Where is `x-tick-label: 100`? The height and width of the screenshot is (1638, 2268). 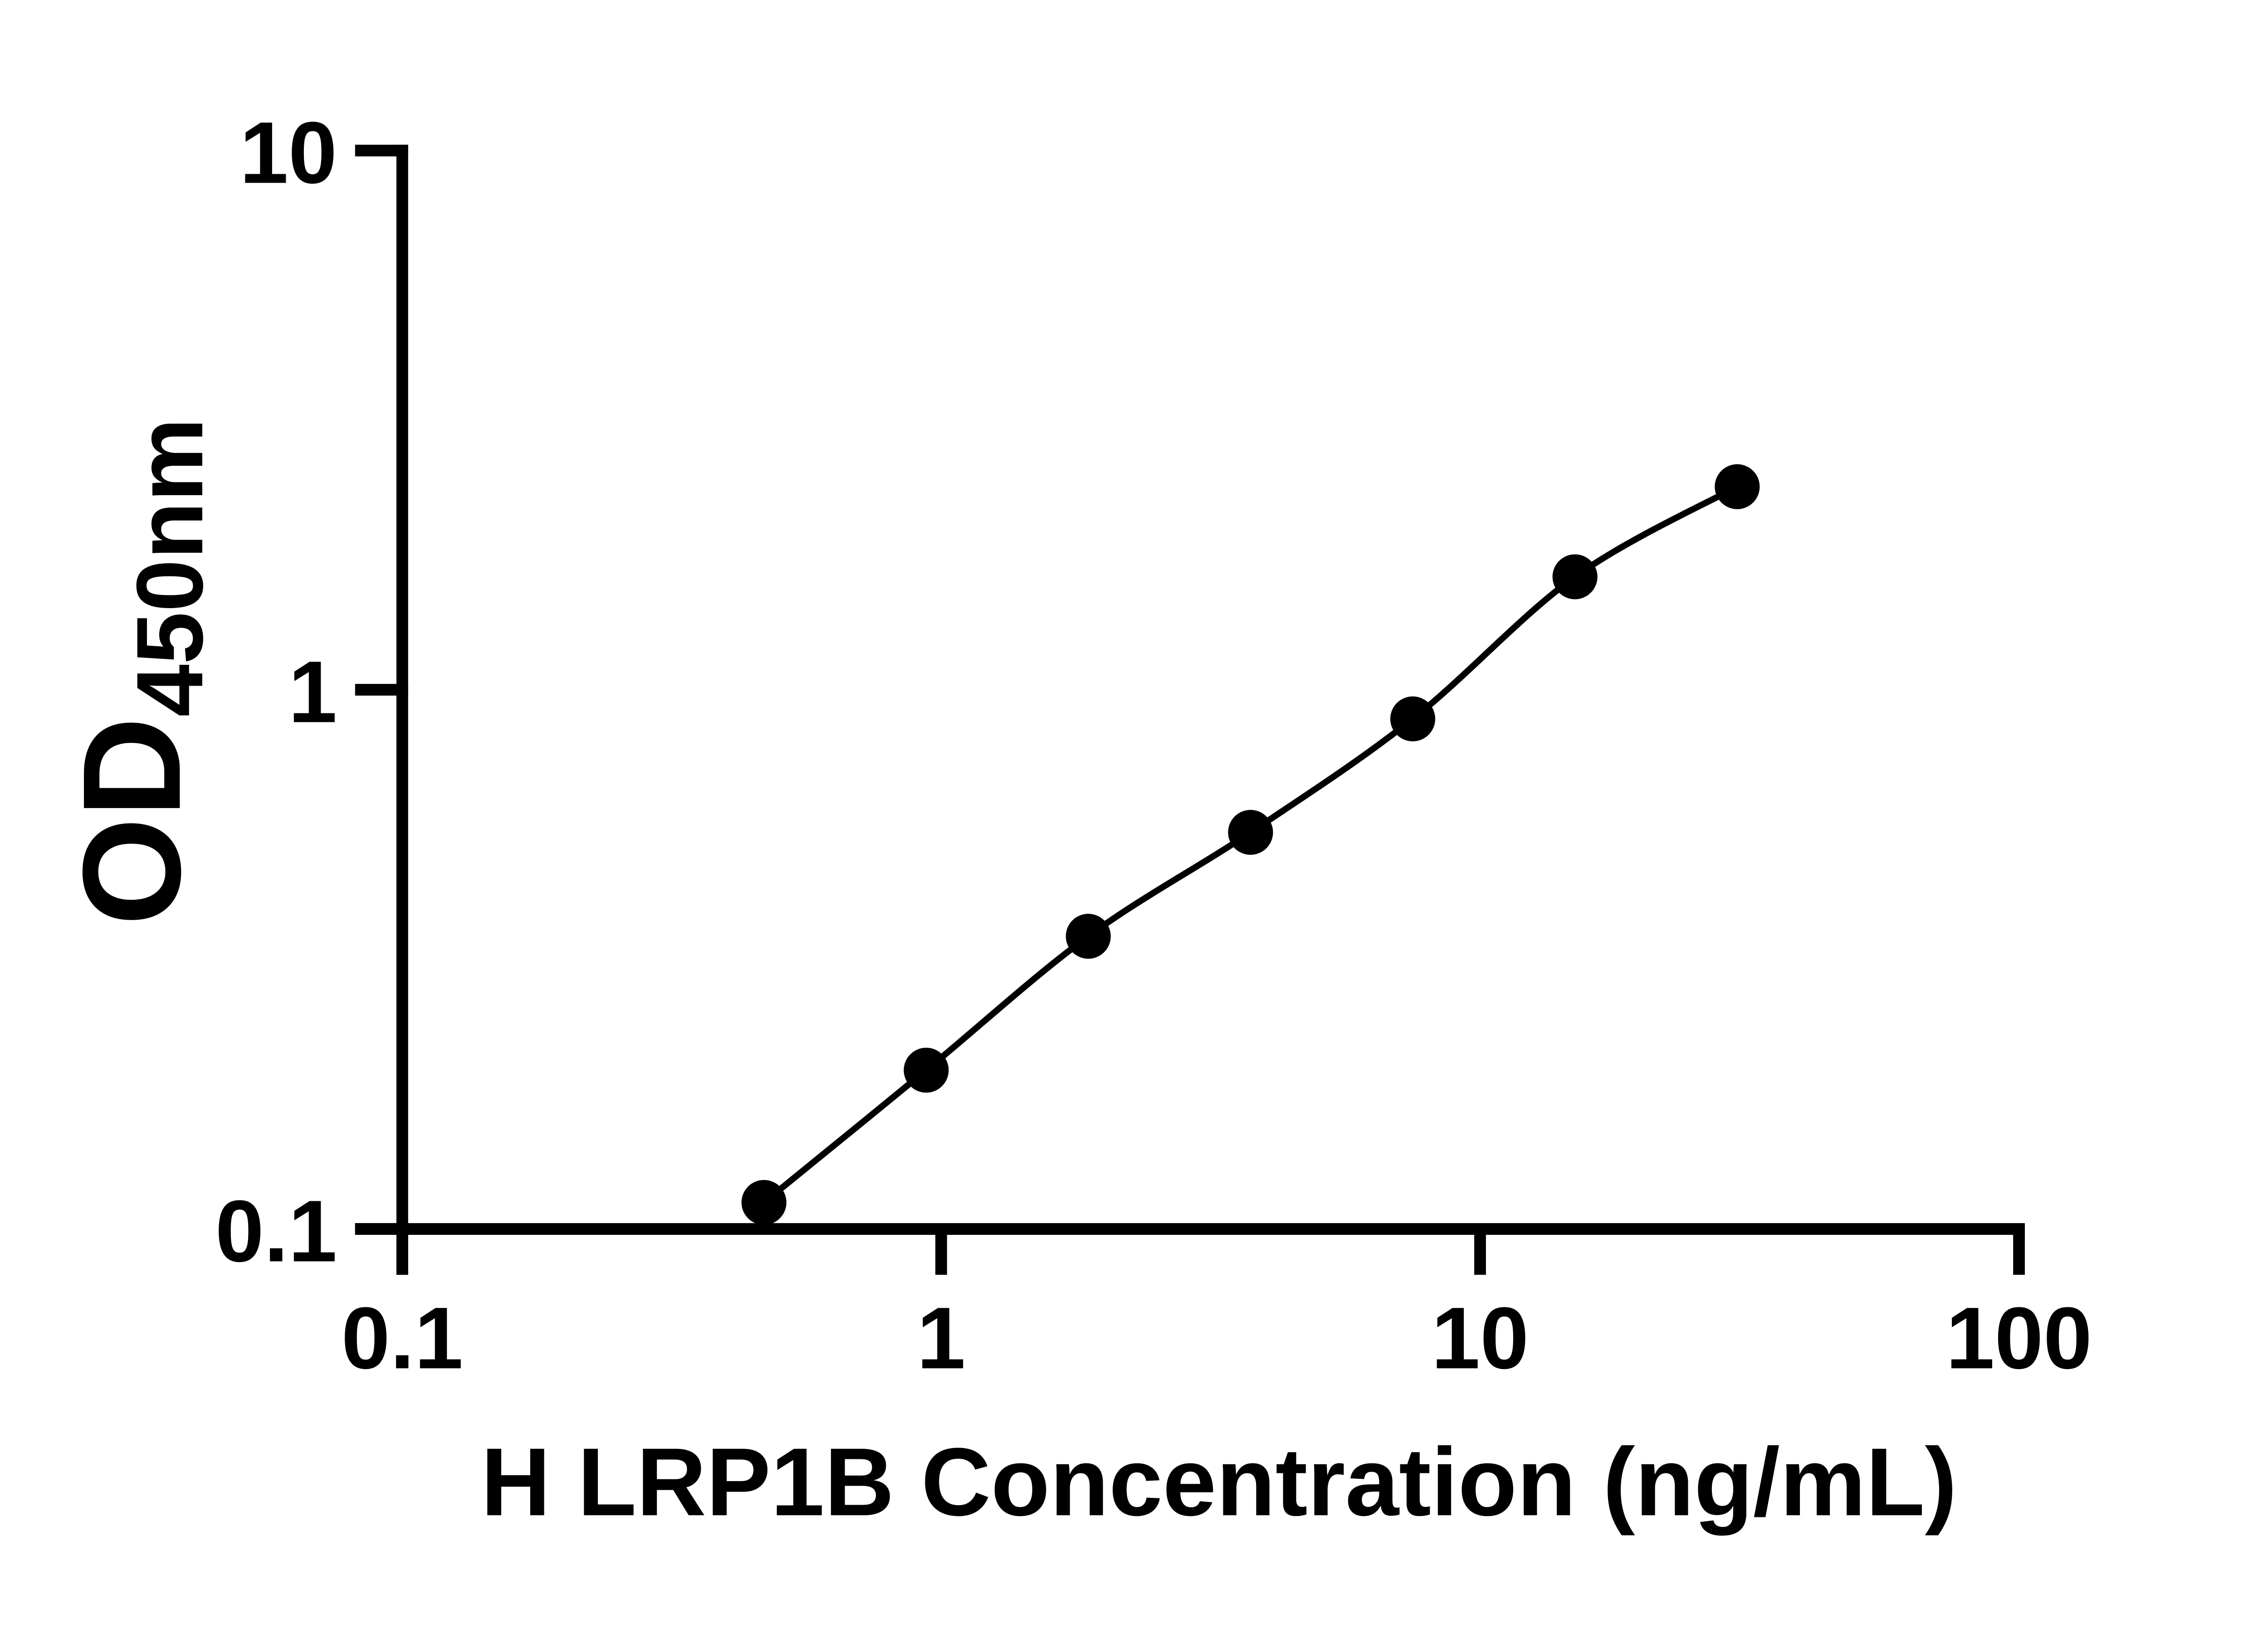
x-tick-label: 100 is located at coordinates (2019, 1338).